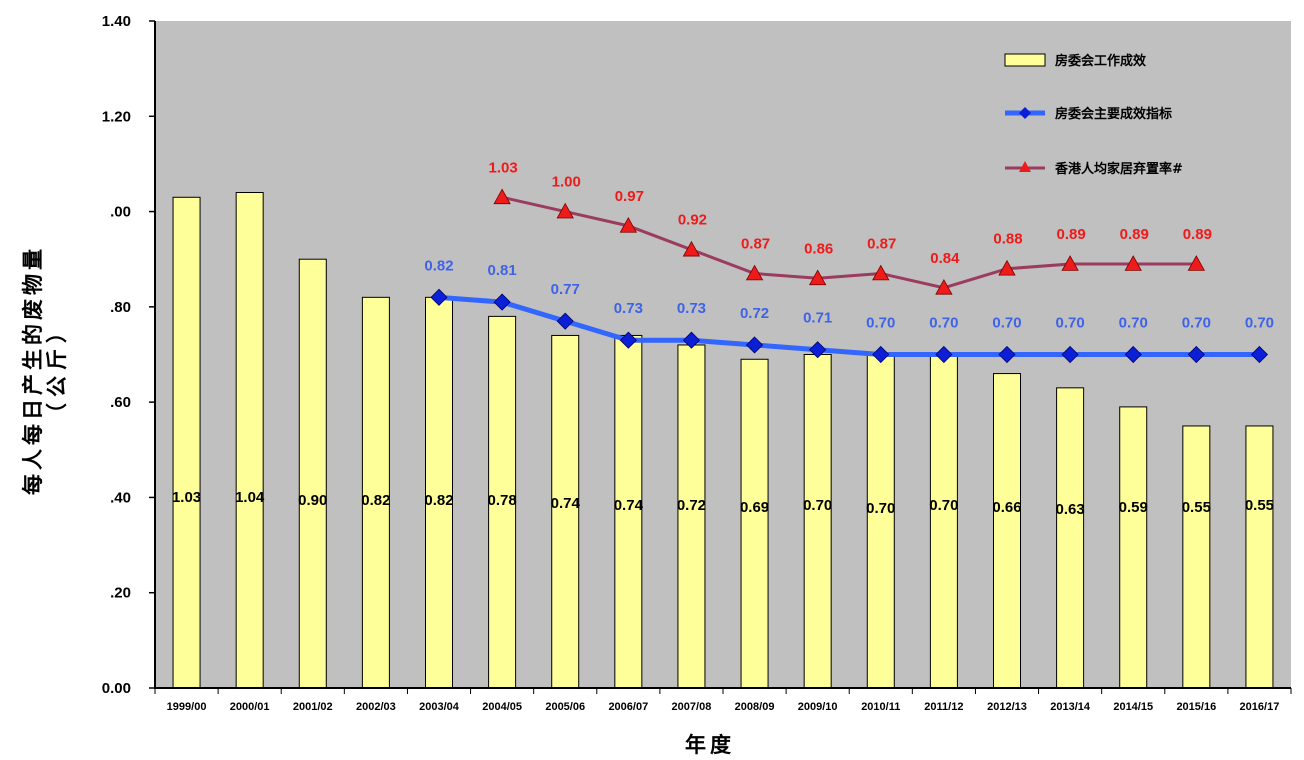  I want to click on x-tick-label: 2016/17, so click(1260, 707).